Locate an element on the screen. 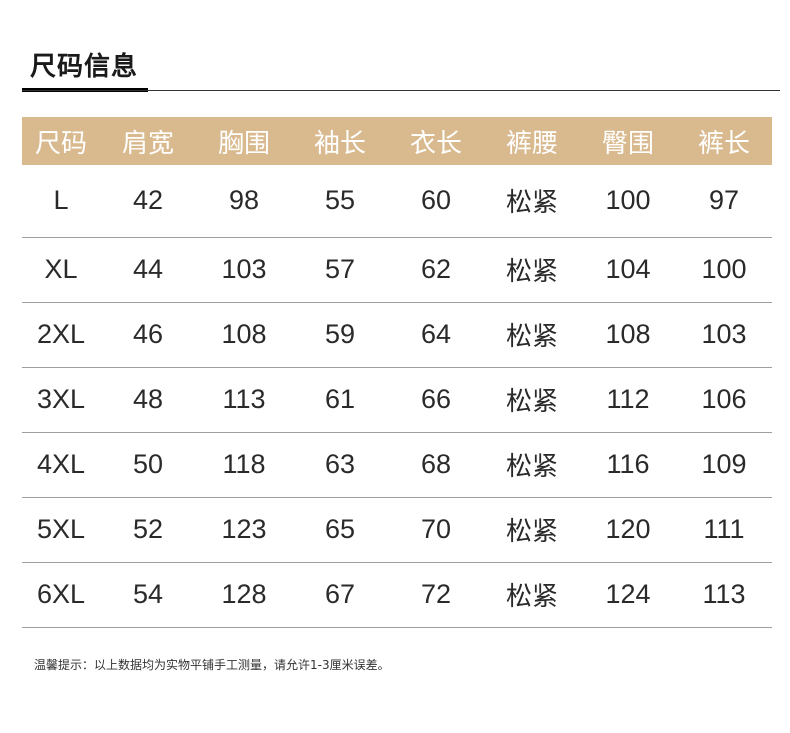 This screenshot has height=733, width=790. table-row: XL 44 103 57 62 松紧 104 100 is located at coordinates (397, 269).